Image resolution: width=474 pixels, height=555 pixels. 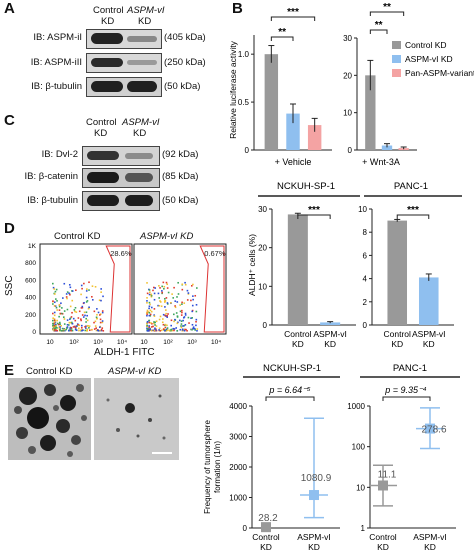 I want to click on chart-title: PANC-1, so click(x=411, y=186).